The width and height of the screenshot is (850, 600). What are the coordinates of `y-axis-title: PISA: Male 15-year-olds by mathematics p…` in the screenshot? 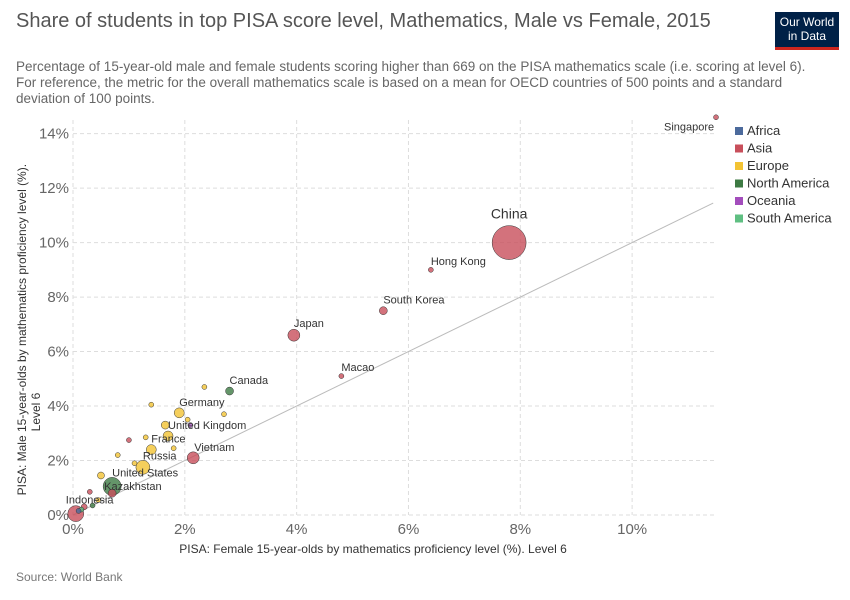 It's located at (29, 328).